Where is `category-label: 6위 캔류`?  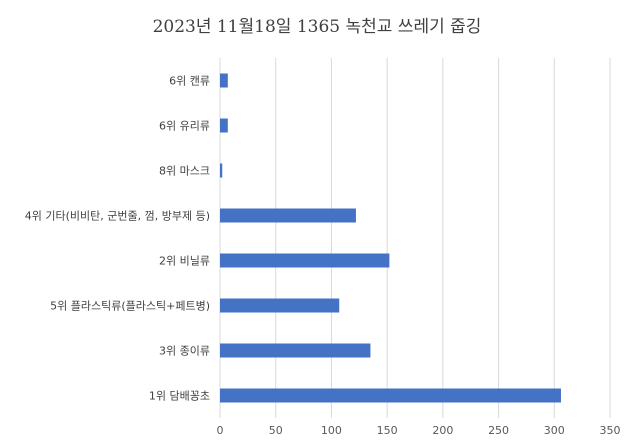 category-label: 6위 캔류 is located at coordinates (189, 81).